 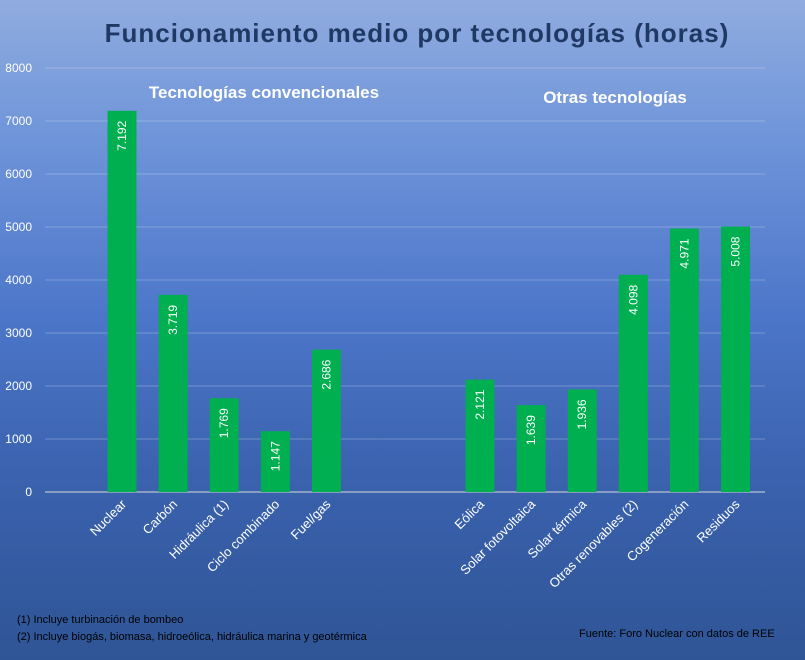 What do you see at coordinates (469, 514) in the screenshot?
I see `x-tick-label: Eólica` at bounding box center [469, 514].